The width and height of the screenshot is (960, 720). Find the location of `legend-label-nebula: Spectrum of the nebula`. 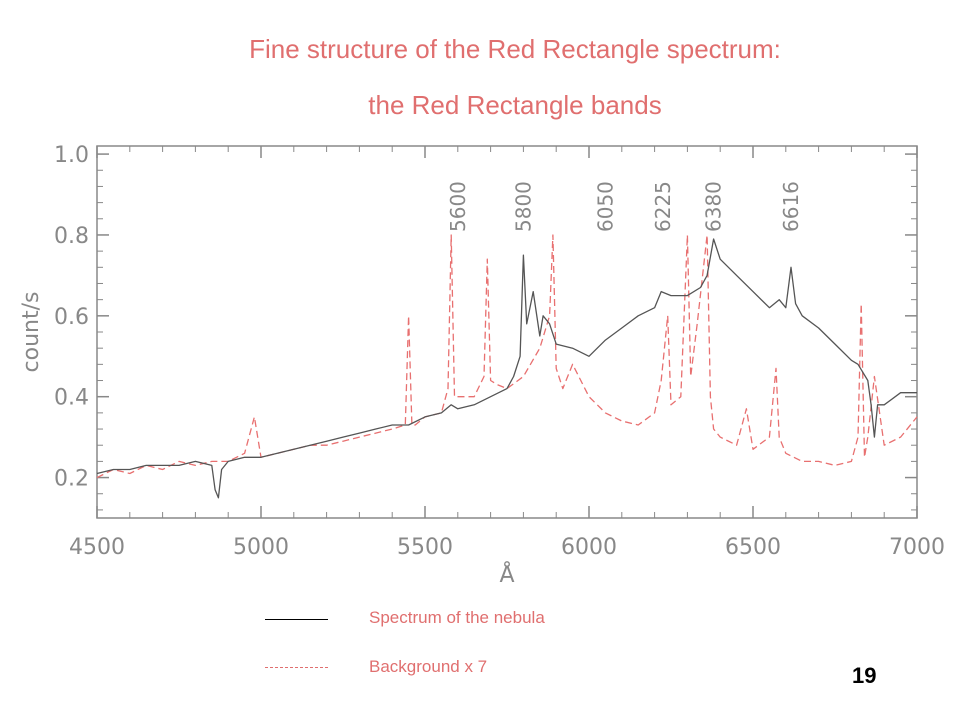

legend-label-nebula: Spectrum of the nebula is located at coordinates (457, 617).